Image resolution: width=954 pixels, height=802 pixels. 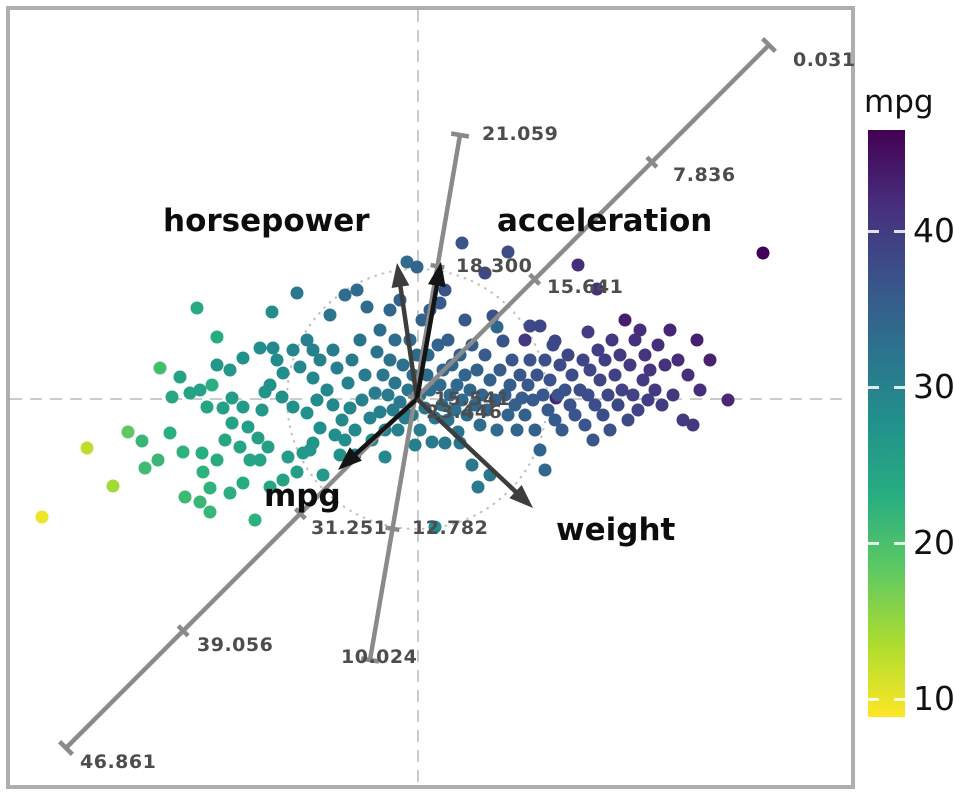 What do you see at coordinates (616, 530) in the screenshot?
I see `weight-arrow-label: weight` at bounding box center [616, 530].